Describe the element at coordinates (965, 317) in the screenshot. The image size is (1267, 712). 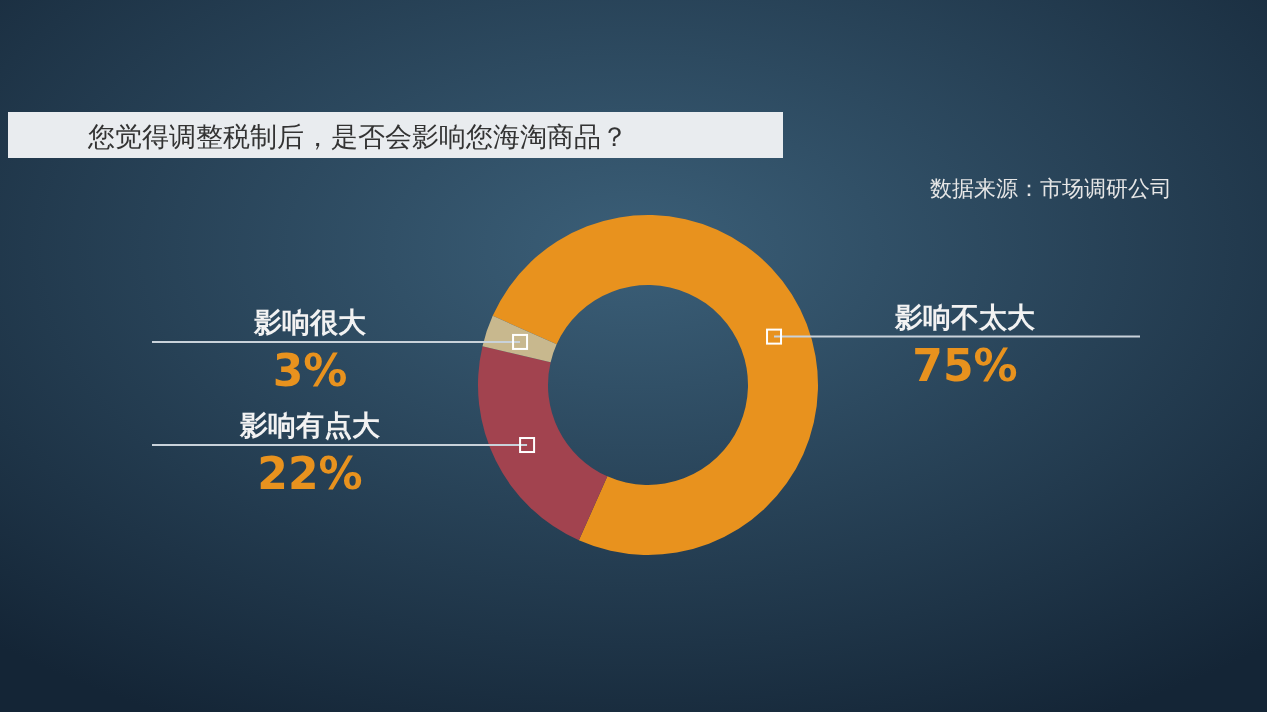
I see `slice-label: 影响不太大` at that location.